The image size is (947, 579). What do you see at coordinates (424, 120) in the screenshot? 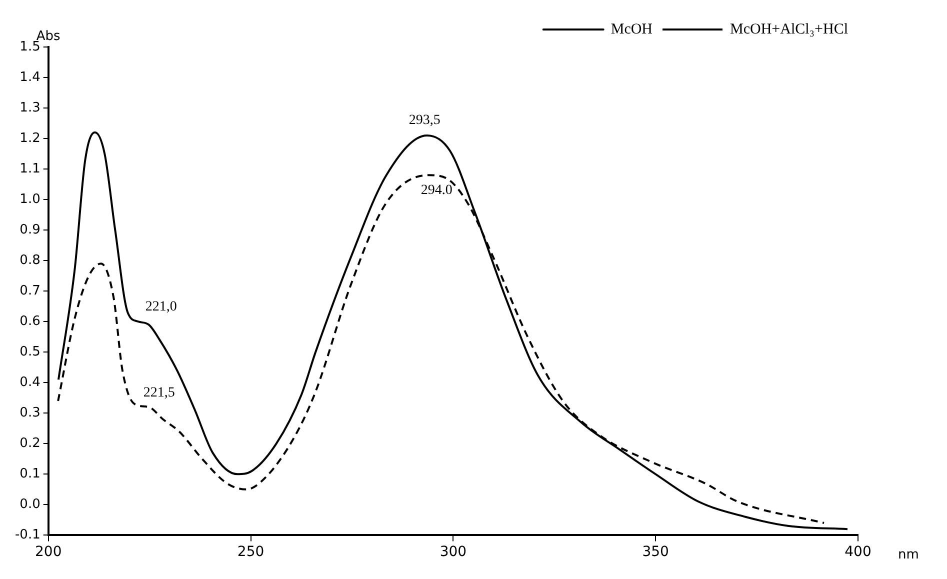
I see `annotation: 293,5` at bounding box center [424, 120].